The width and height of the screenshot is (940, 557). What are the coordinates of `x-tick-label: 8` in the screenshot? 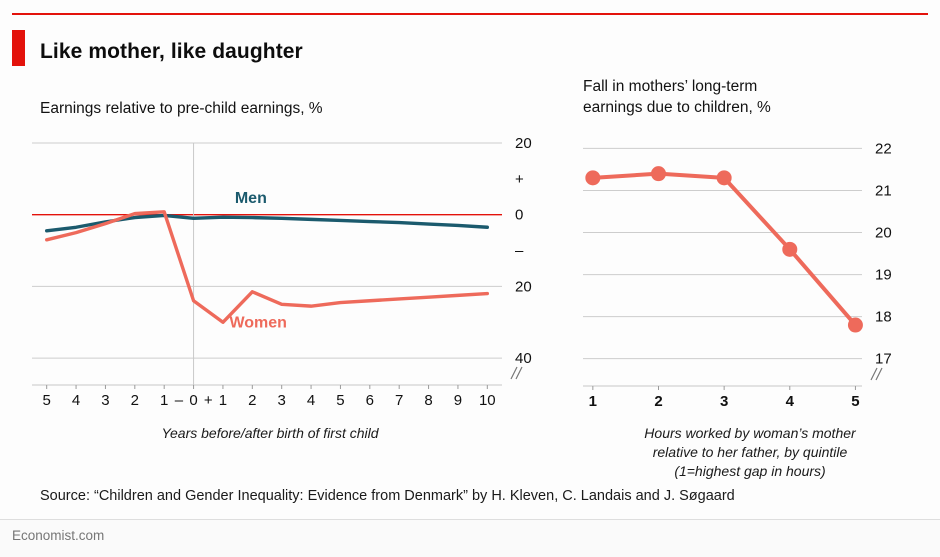 It's located at (428, 400).